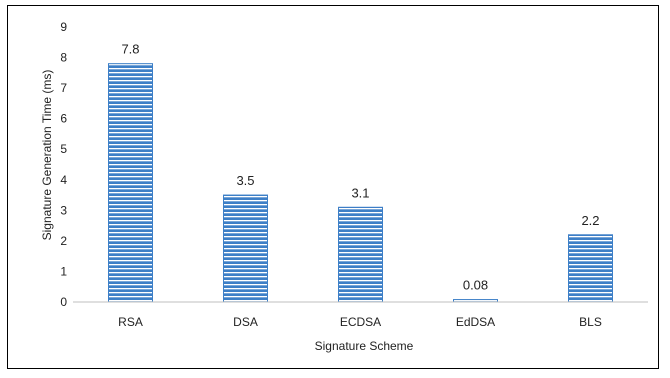 This screenshot has width=670, height=378. Describe the element at coordinates (63, 58) in the screenshot. I see `y-tick-label: 8` at that location.